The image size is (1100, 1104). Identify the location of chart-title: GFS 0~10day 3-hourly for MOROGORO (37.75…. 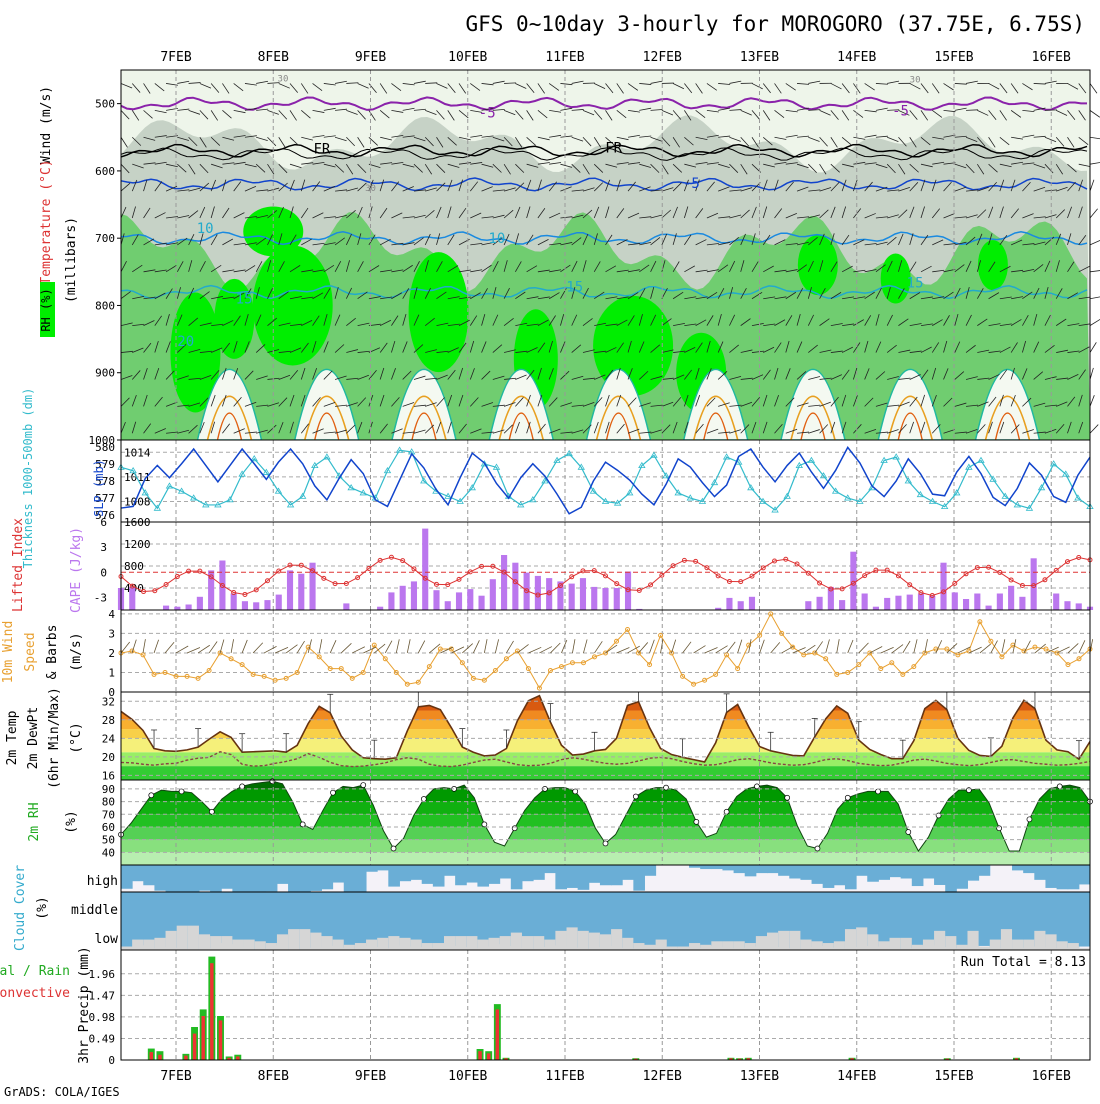
(775, 24).